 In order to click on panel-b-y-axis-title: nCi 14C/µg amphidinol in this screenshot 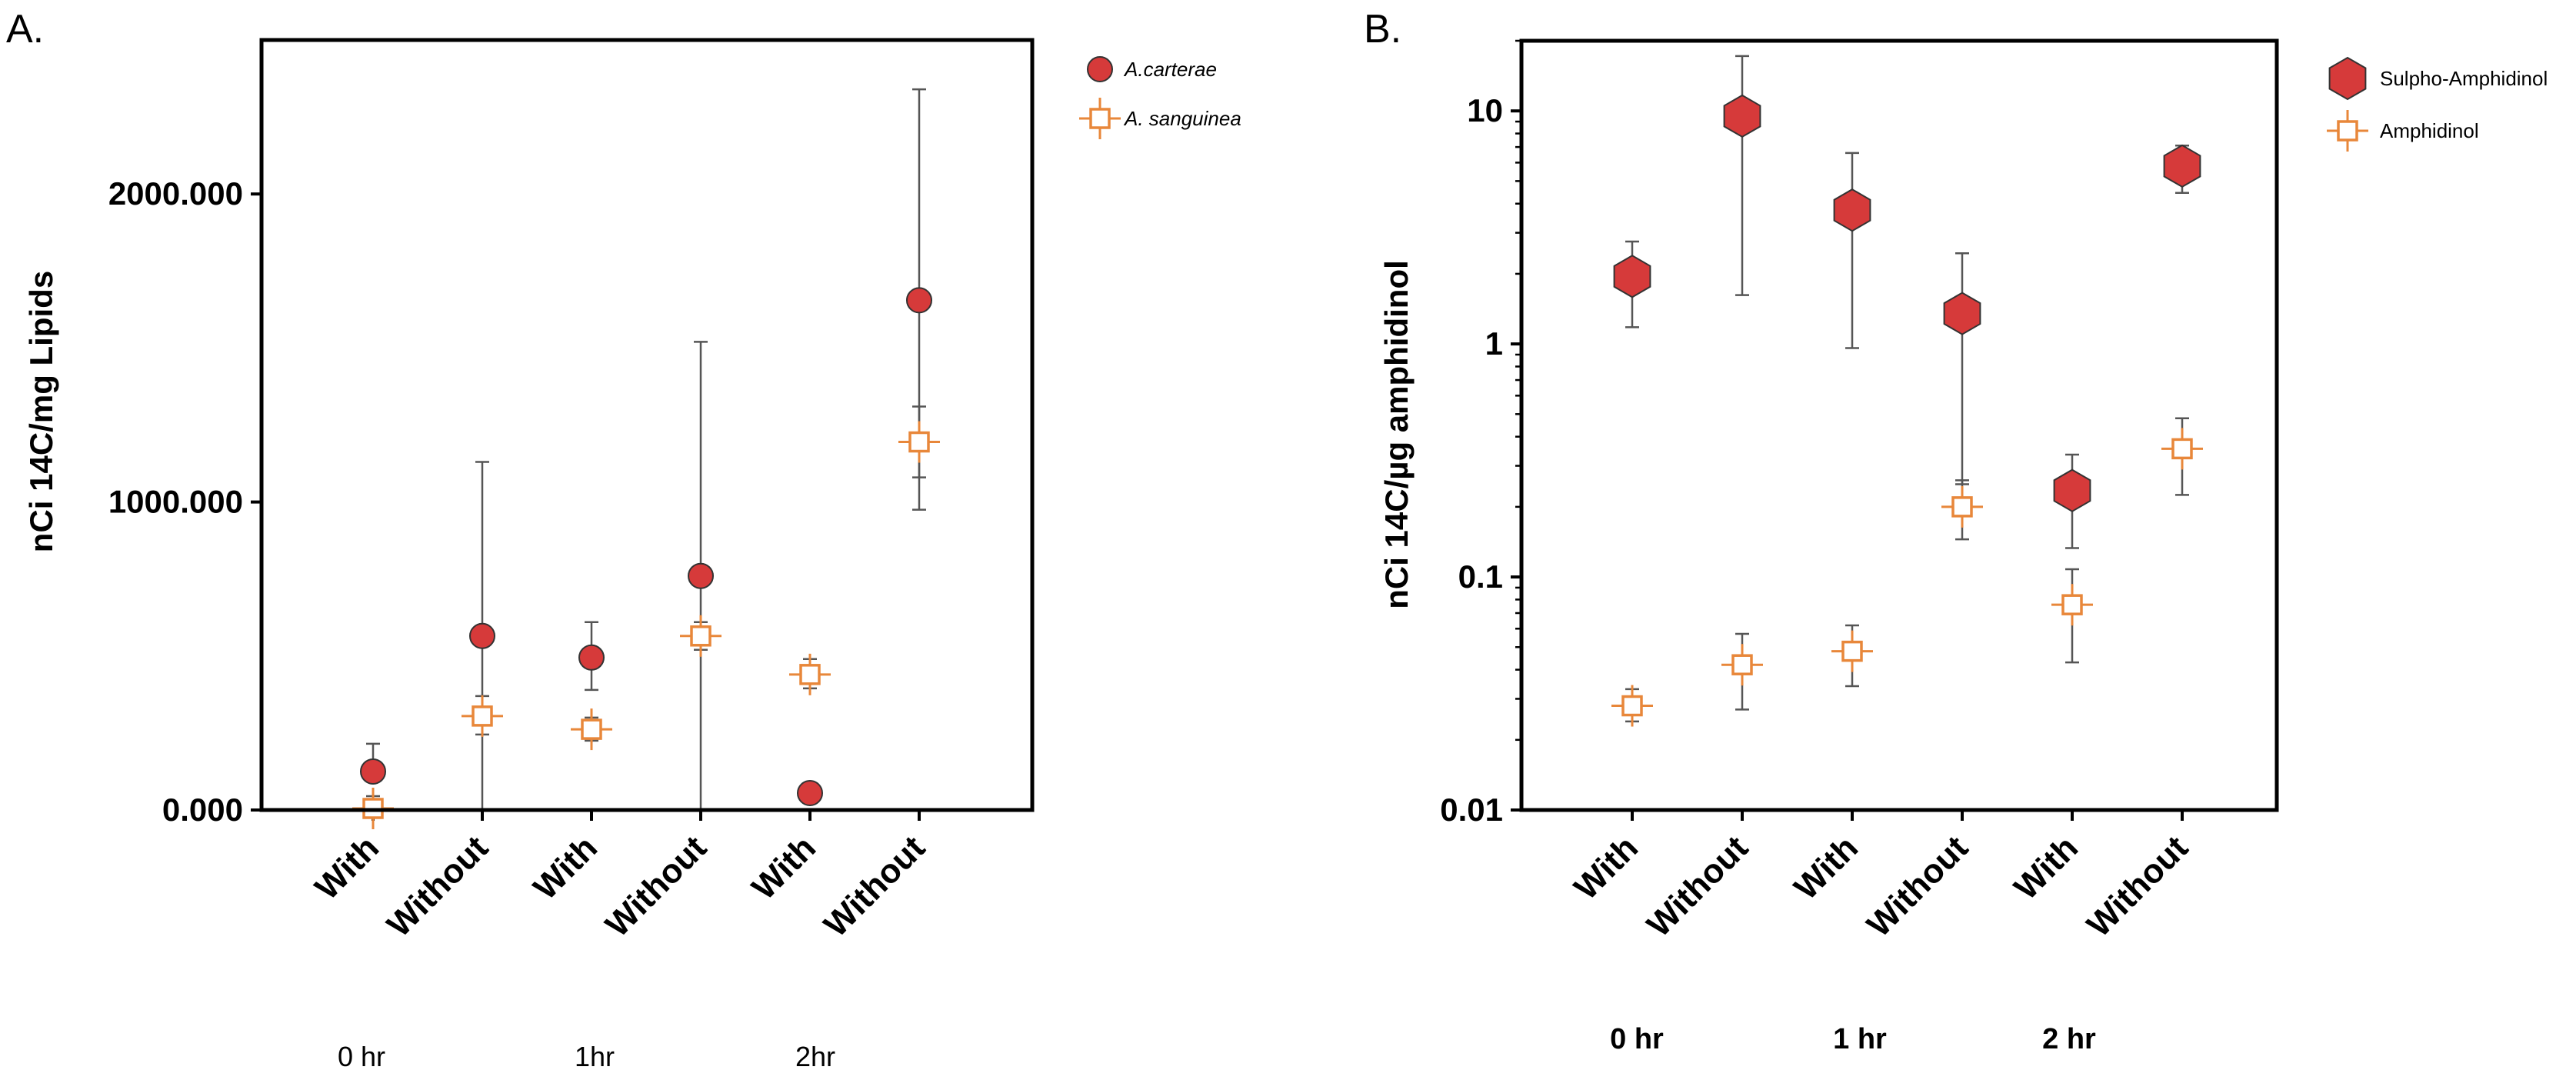, I will do `click(1396, 435)`.